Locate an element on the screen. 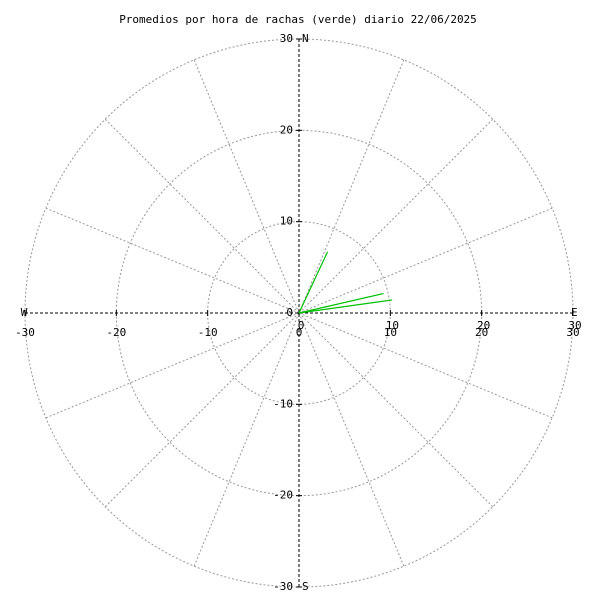 The width and height of the screenshot is (600, 600). x-tick-label: -30 is located at coordinates (25, 332).